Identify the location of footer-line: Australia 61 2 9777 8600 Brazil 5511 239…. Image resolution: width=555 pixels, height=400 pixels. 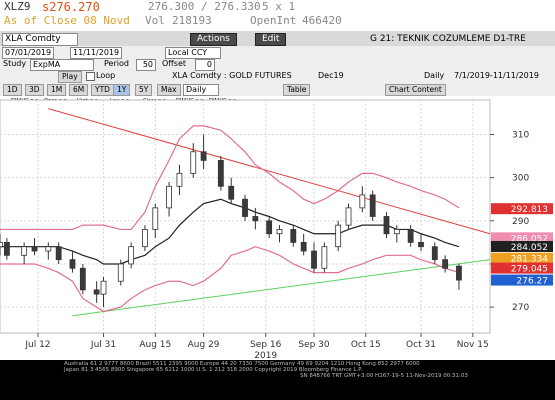
(242, 364).